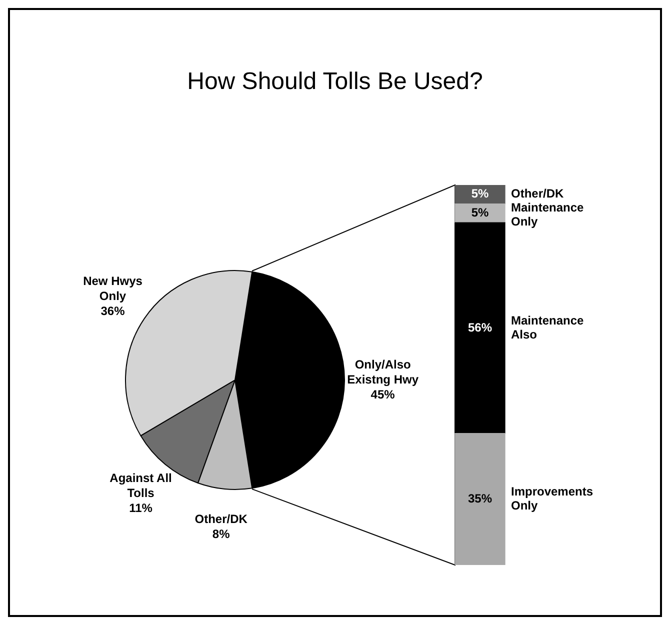  I want to click on slice-label: Only/Also Existng Hwy, so click(383, 371).